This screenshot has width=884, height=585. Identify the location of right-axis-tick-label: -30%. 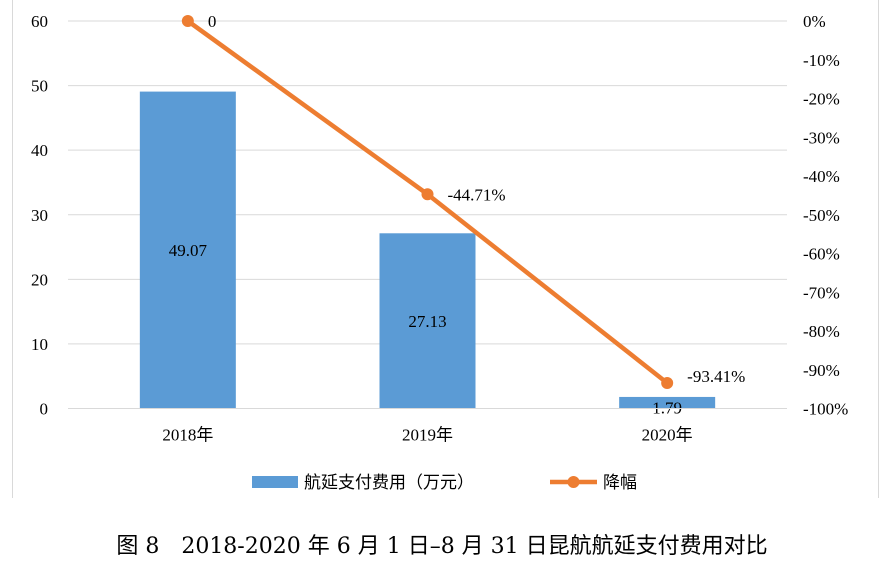
(821, 137).